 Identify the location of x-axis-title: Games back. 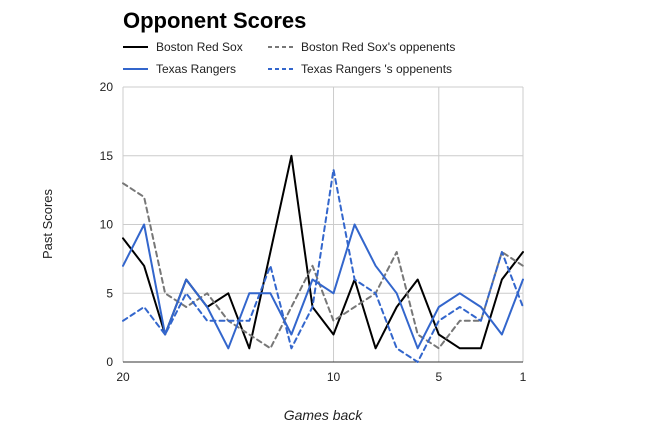
(324, 415).